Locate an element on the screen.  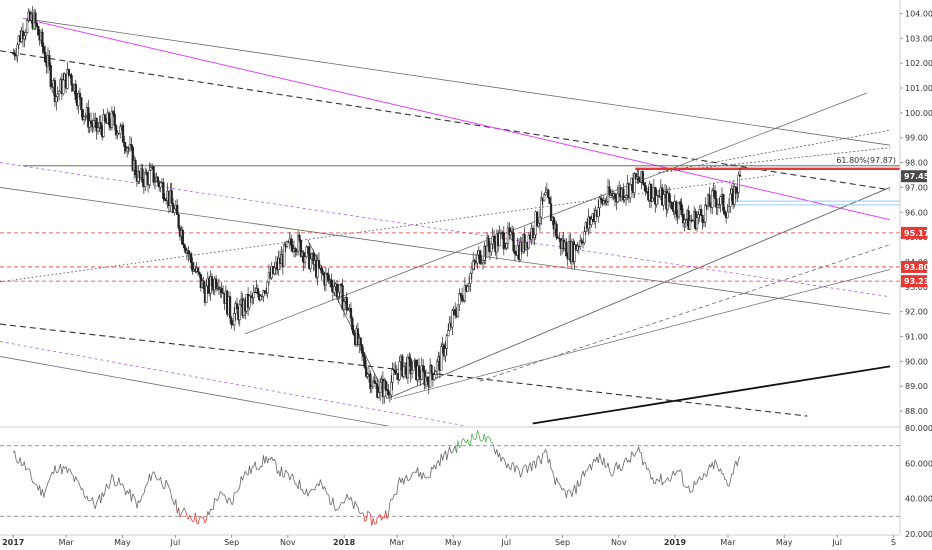
time-tick-label: 2018 is located at coordinates (344, 542).